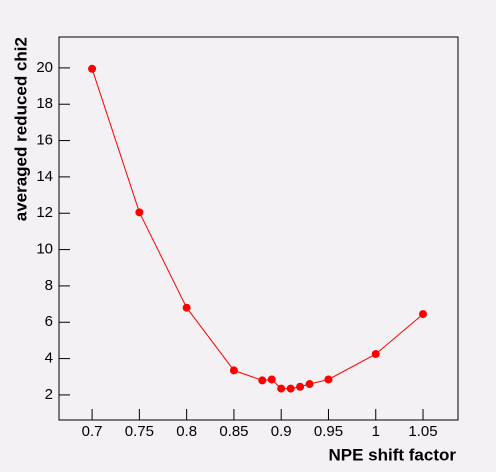  What do you see at coordinates (92, 431) in the screenshot?
I see `x-tick-label: 0.7` at bounding box center [92, 431].